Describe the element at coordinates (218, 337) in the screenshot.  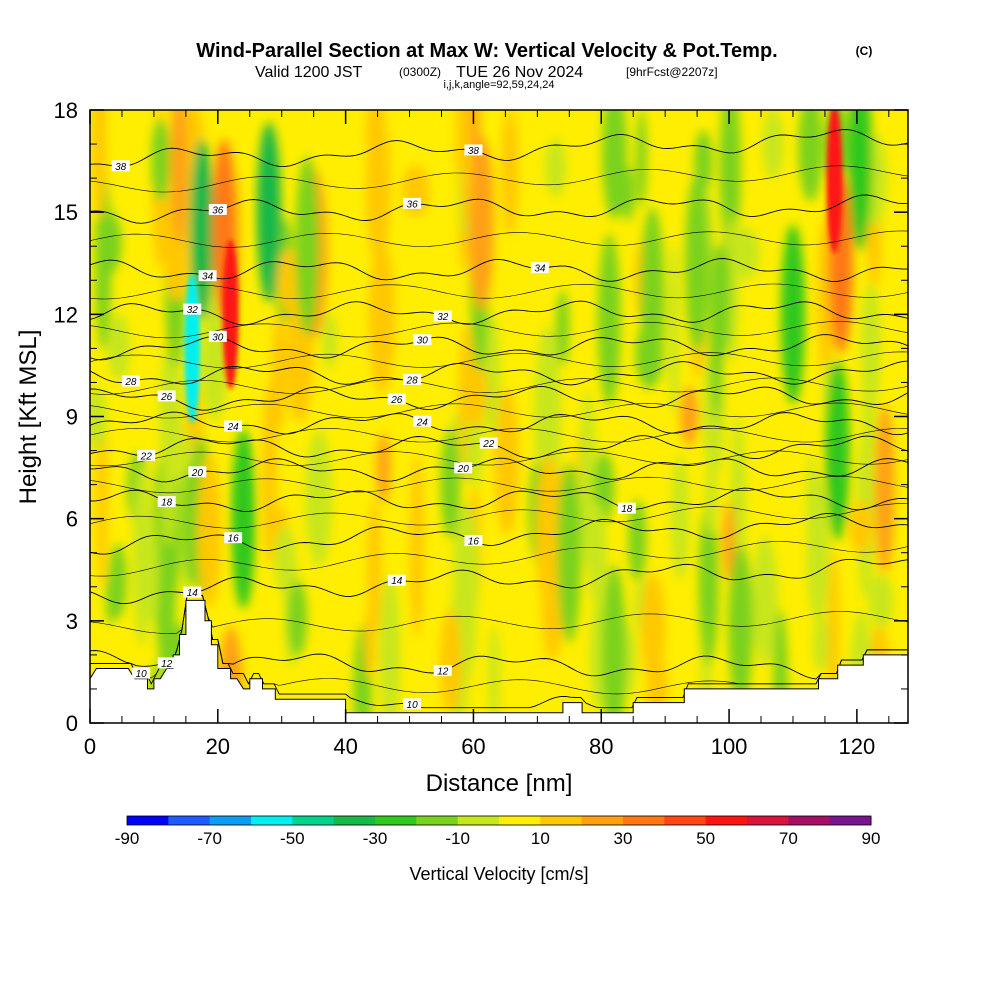
I see `contour-label: 30` at that location.